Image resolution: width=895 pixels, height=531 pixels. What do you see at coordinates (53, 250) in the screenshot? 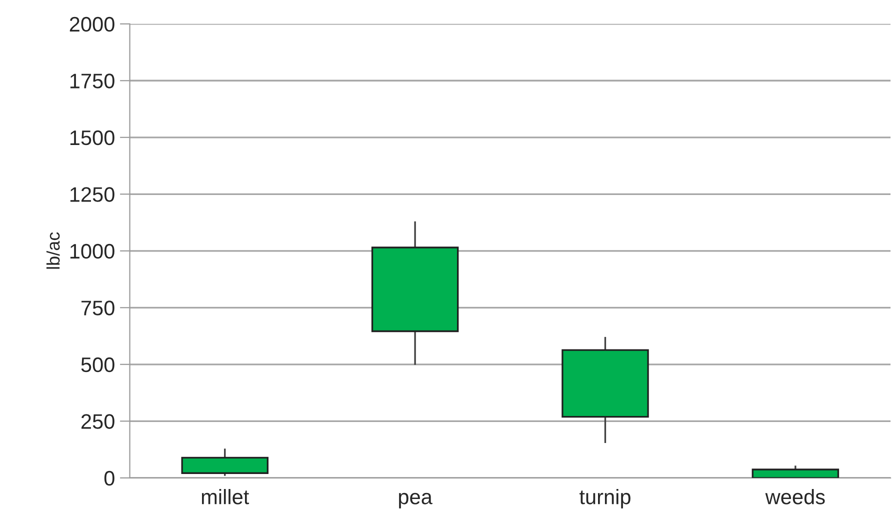
I see `y-axis-title: lb/ac` at bounding box center [53, 250].